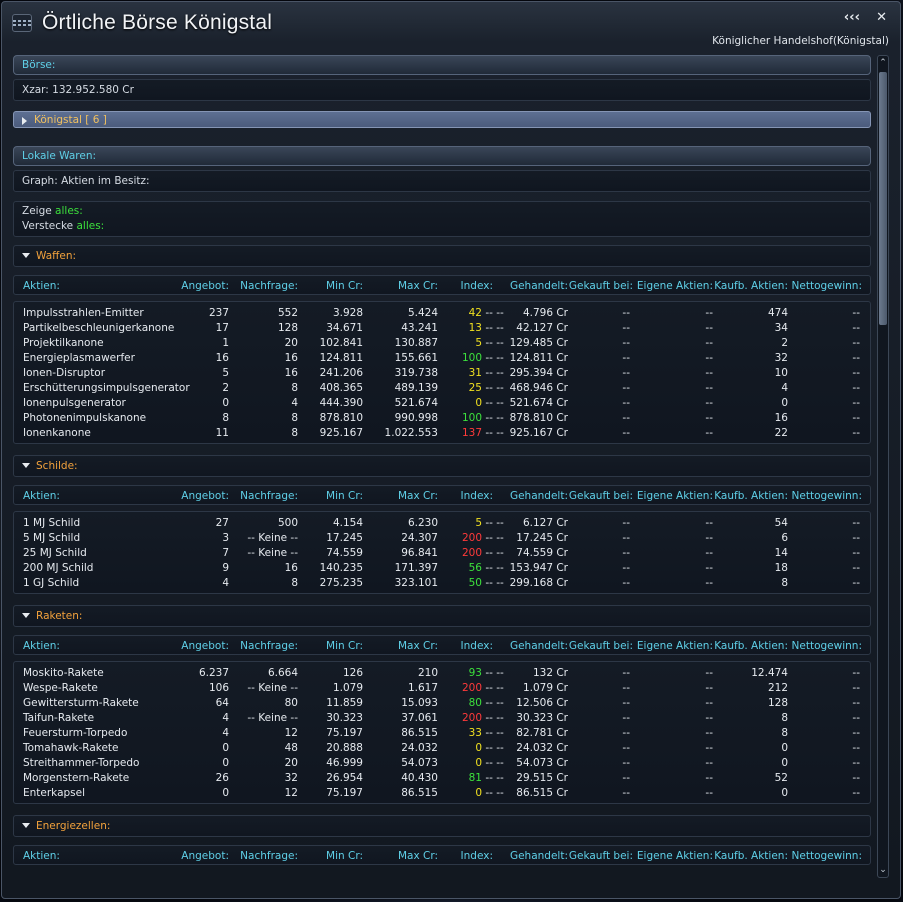  What do you see at coordinates (442, 156) in the screenshot?
I see `lokale-waren-header: Lokale Waren:` at bounding box center [442, 156].